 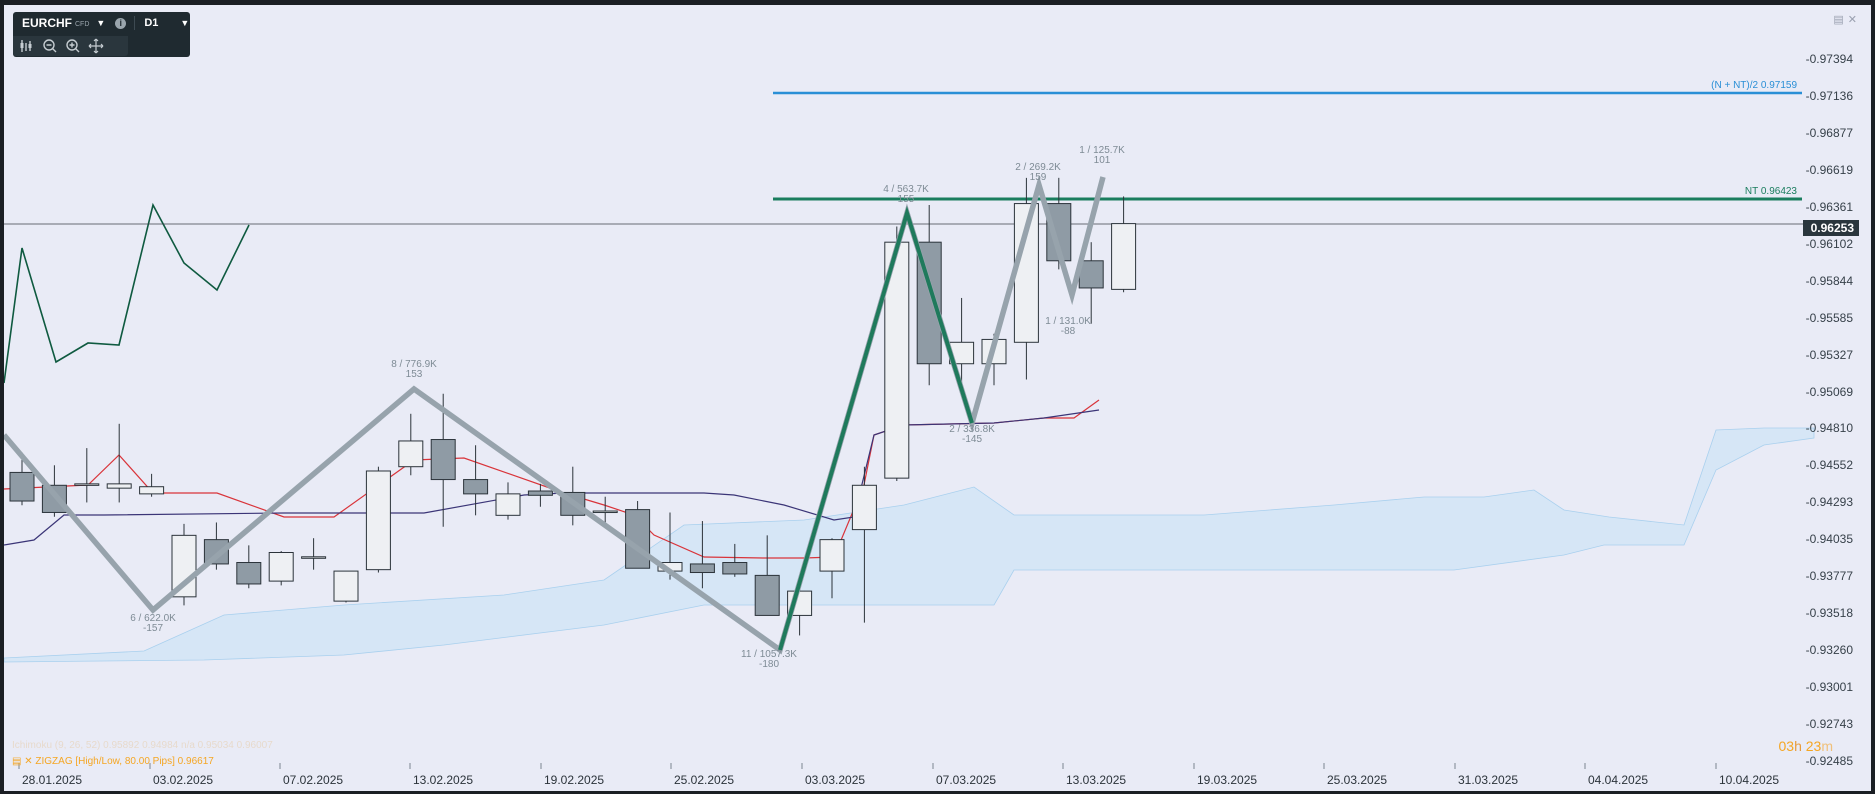 I want to click on timeframe-selector: D1, so click(x=151, y=23).